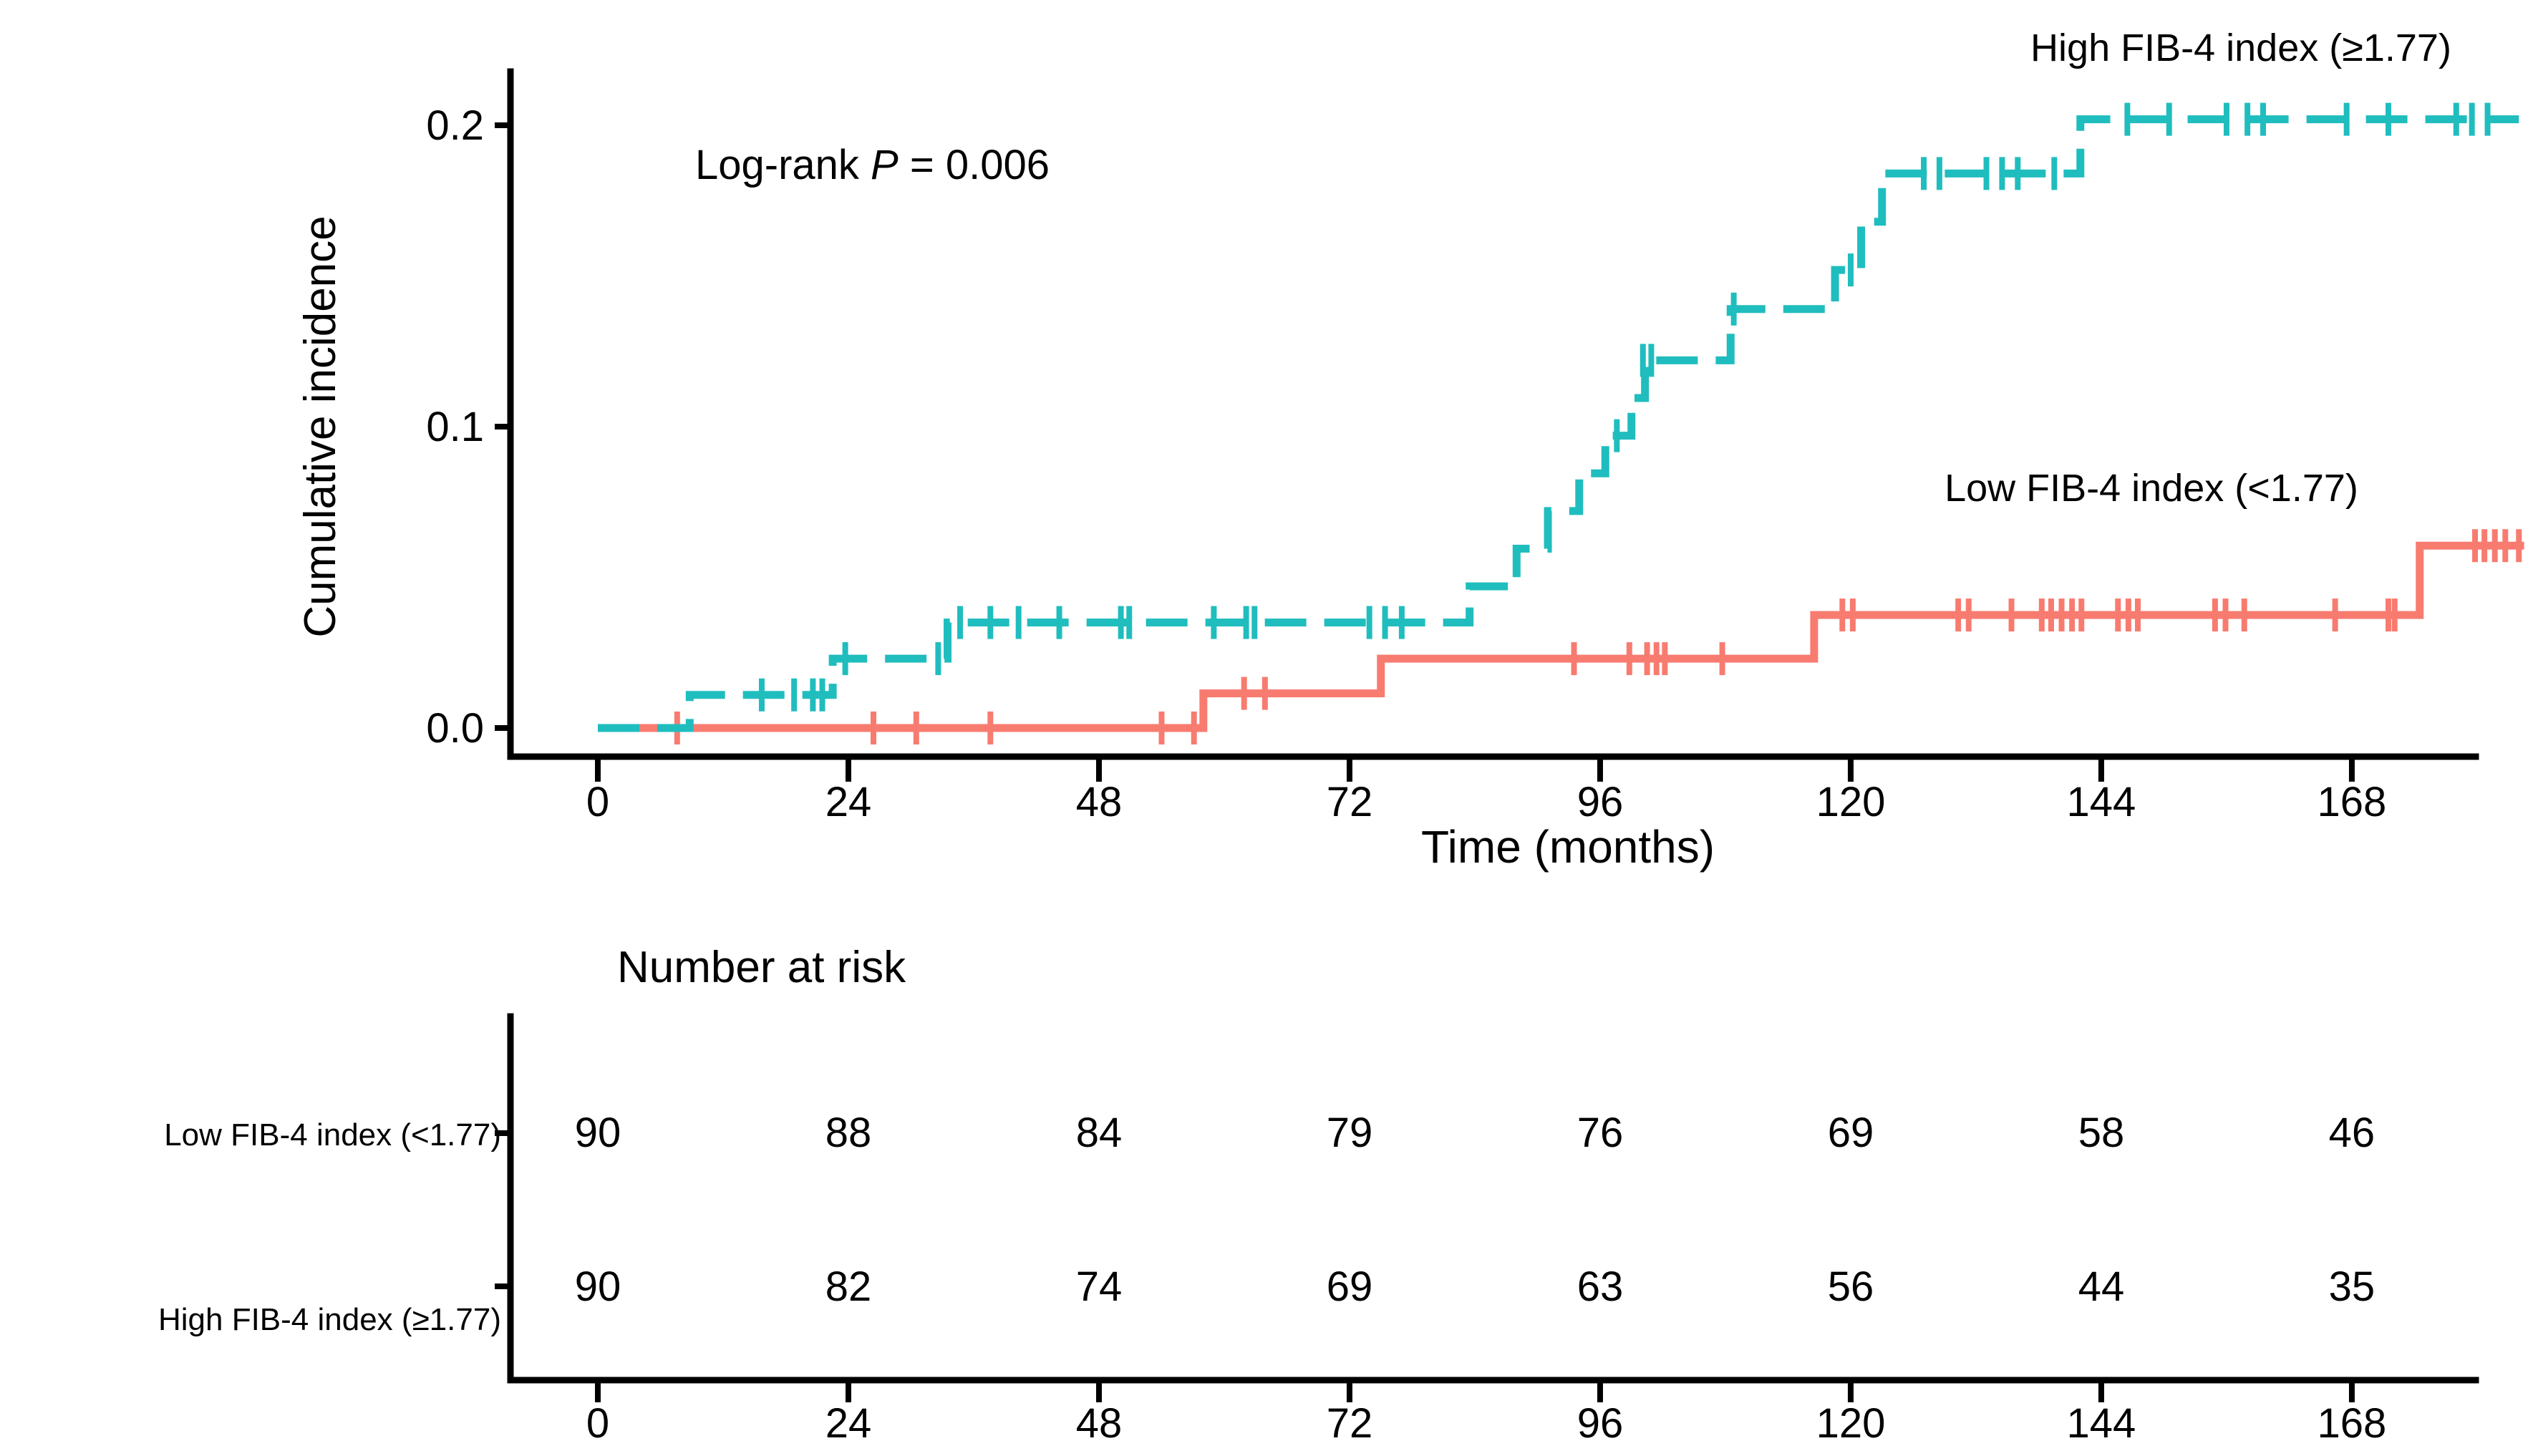  Describe the element at coordinates (2352, 1423) in the screenshot. I see `risk-axis-label: 168` at that location.